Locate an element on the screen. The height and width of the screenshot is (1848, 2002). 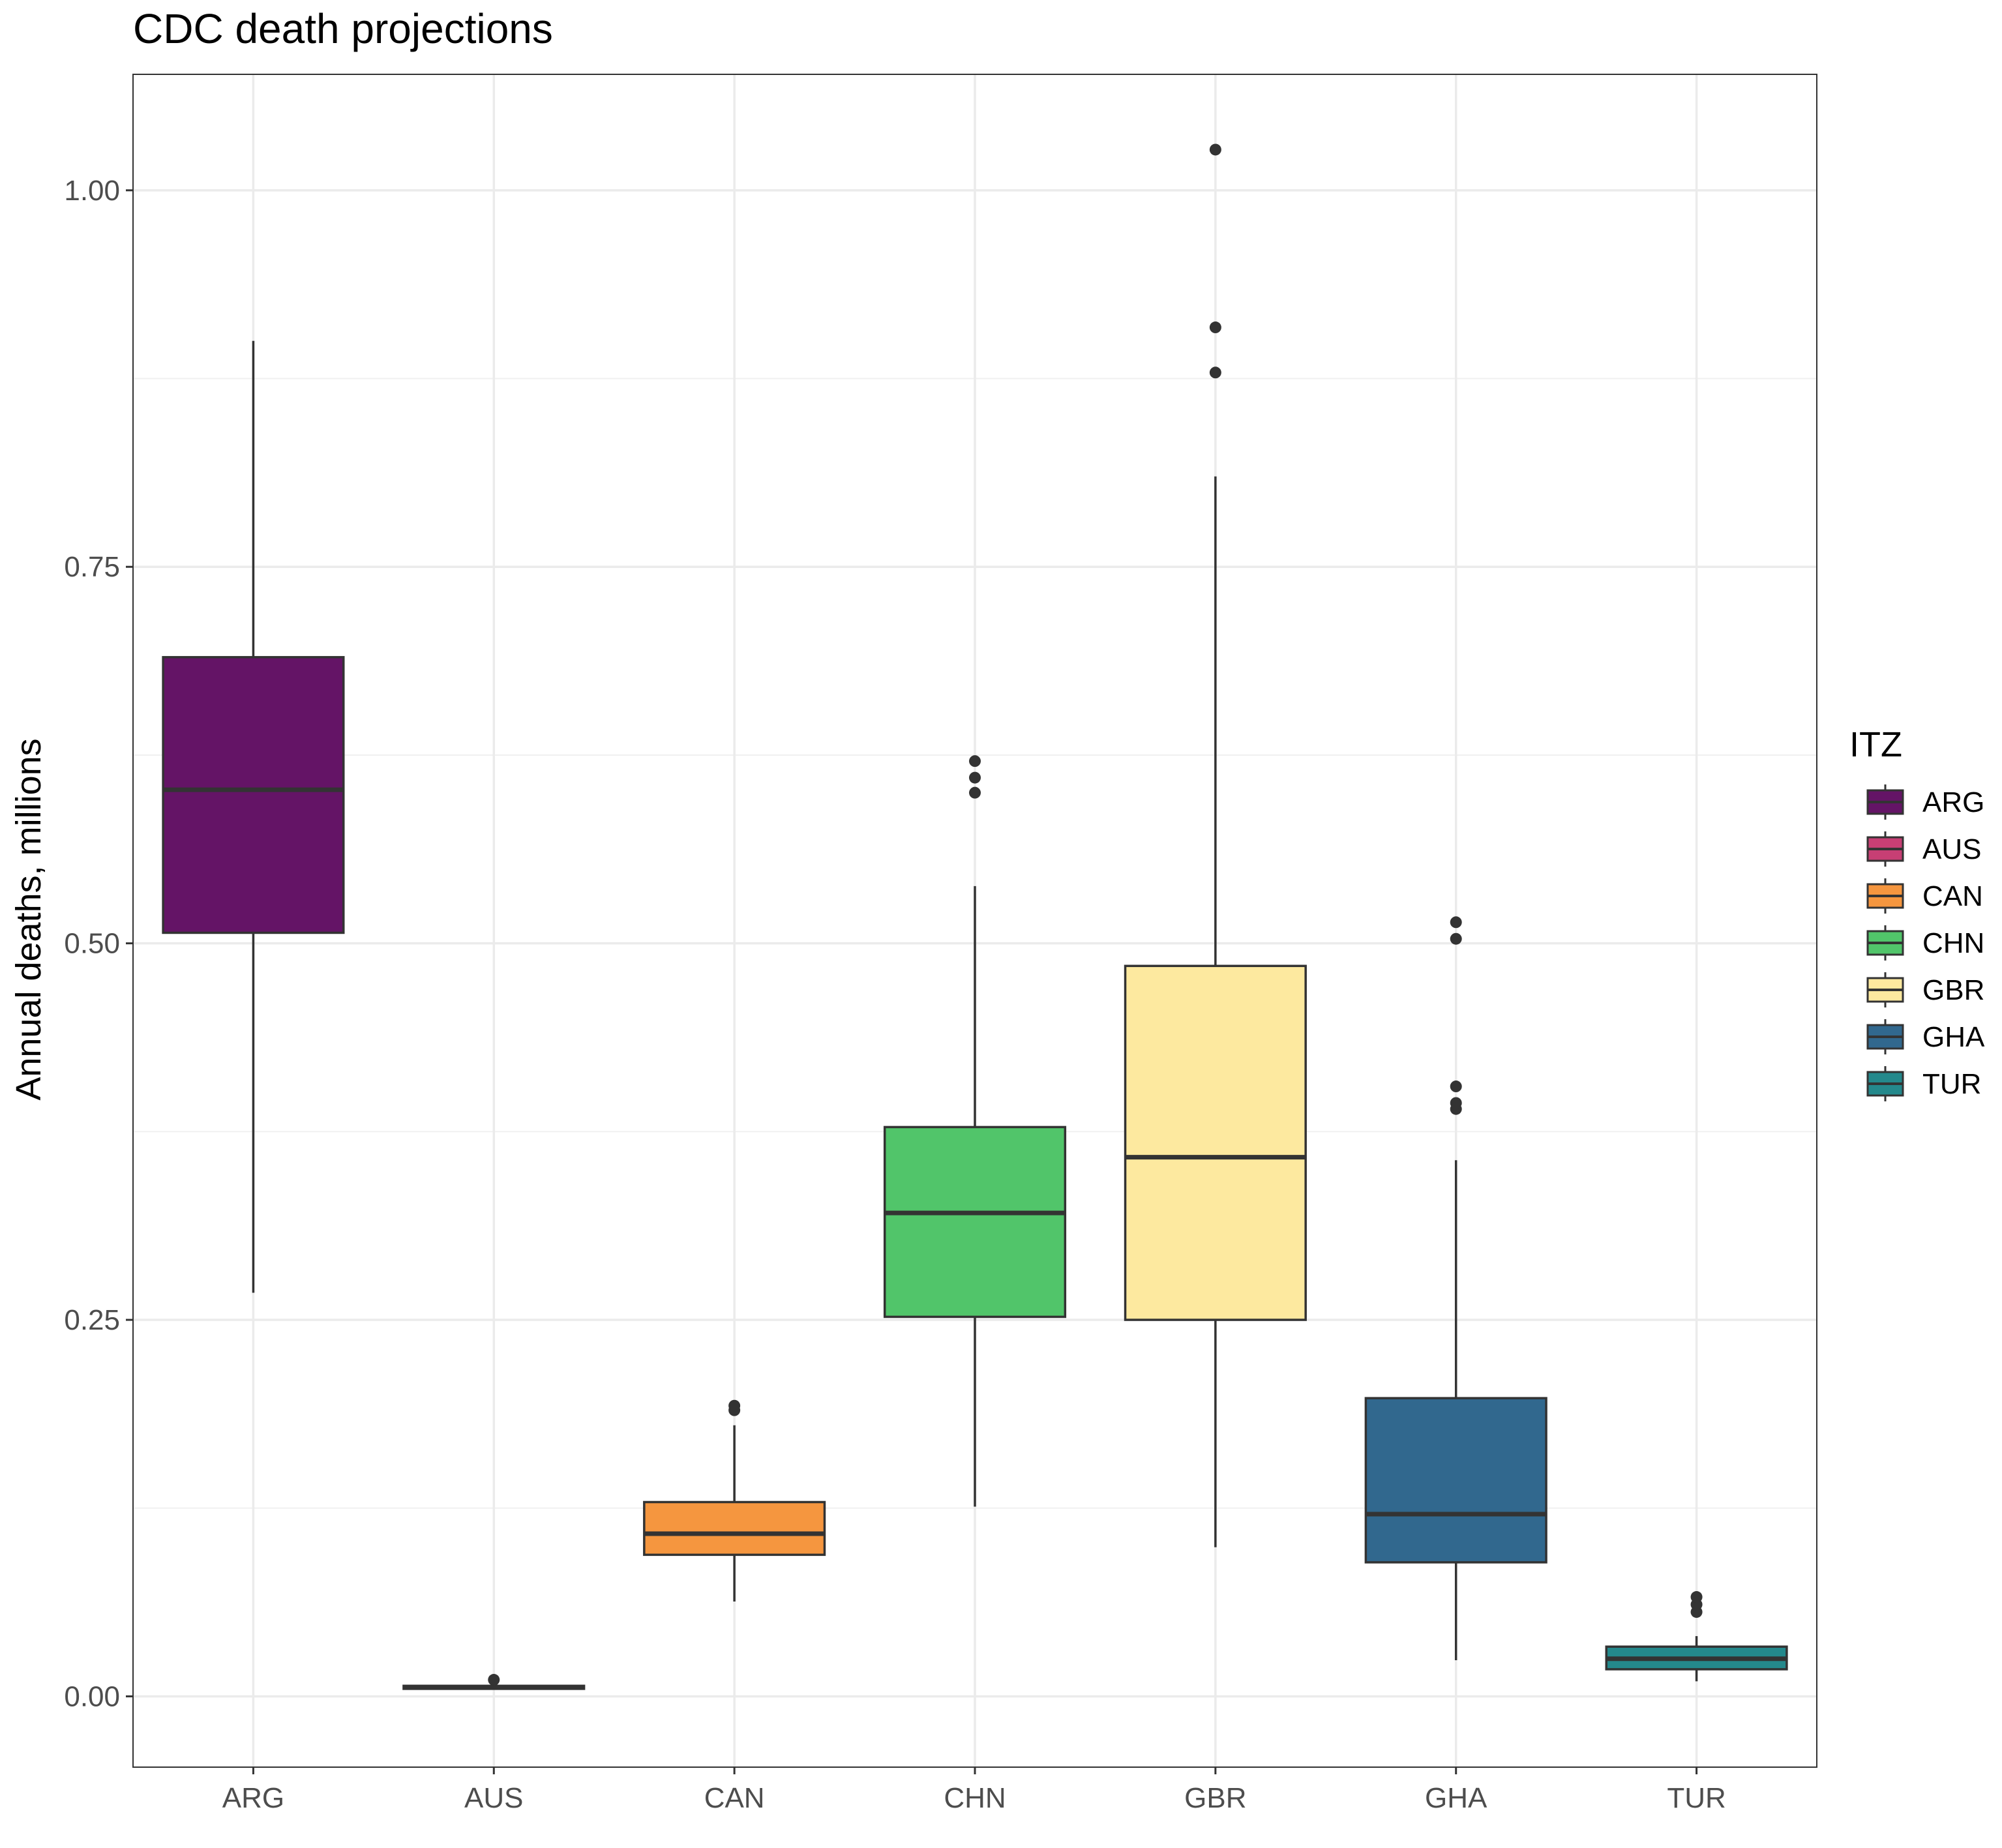
box-arg is located at coordinates (253, 816).